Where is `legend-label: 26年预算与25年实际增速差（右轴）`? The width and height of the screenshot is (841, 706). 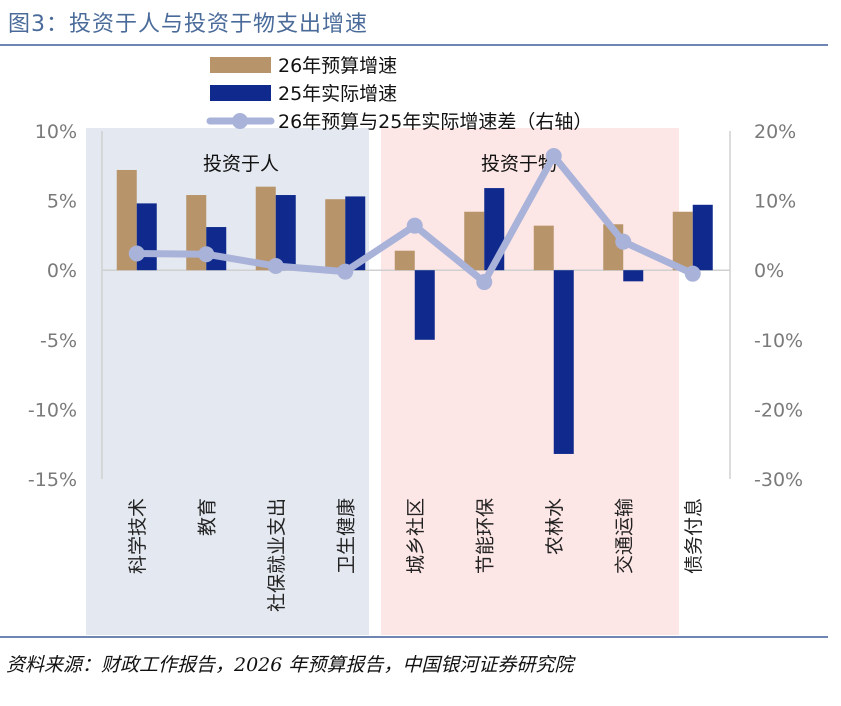
legend-label: 26年预算与25年实际增速差（右轴） is located at coordinates (435, 122).